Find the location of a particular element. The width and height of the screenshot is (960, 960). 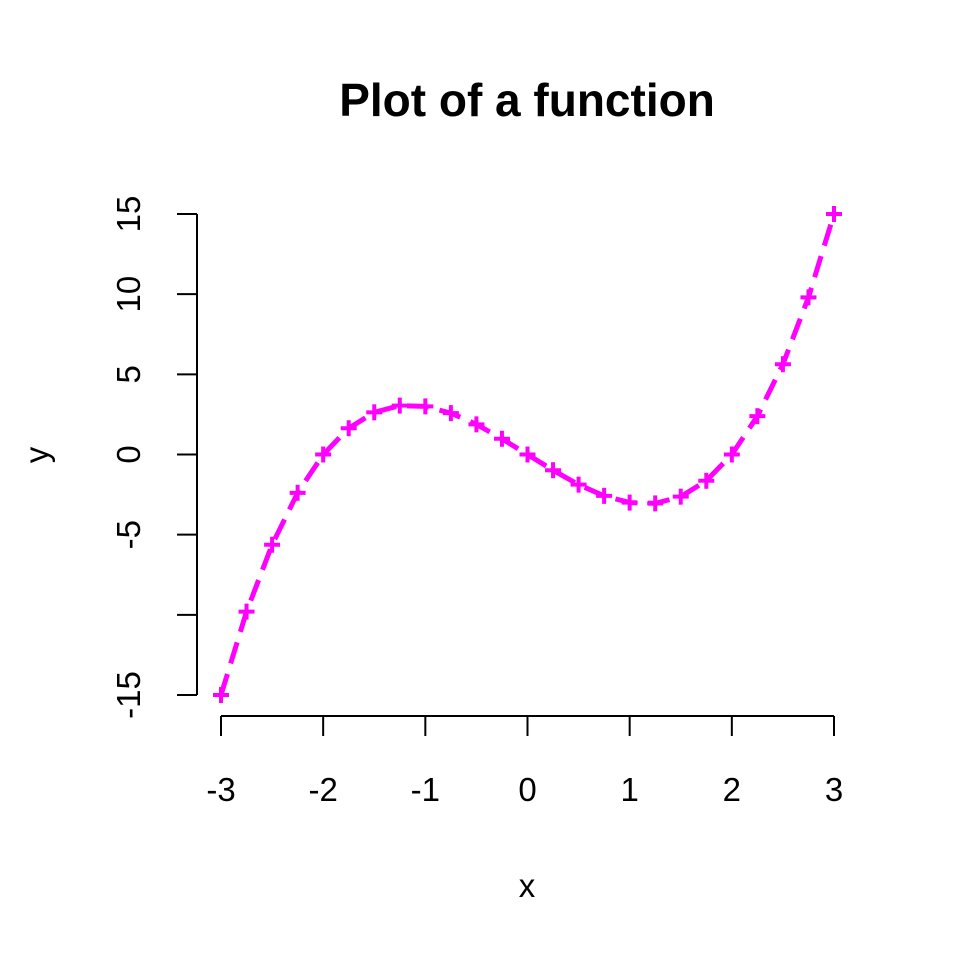

chart-title: Plot of a function is located at coordinates (527, 100).